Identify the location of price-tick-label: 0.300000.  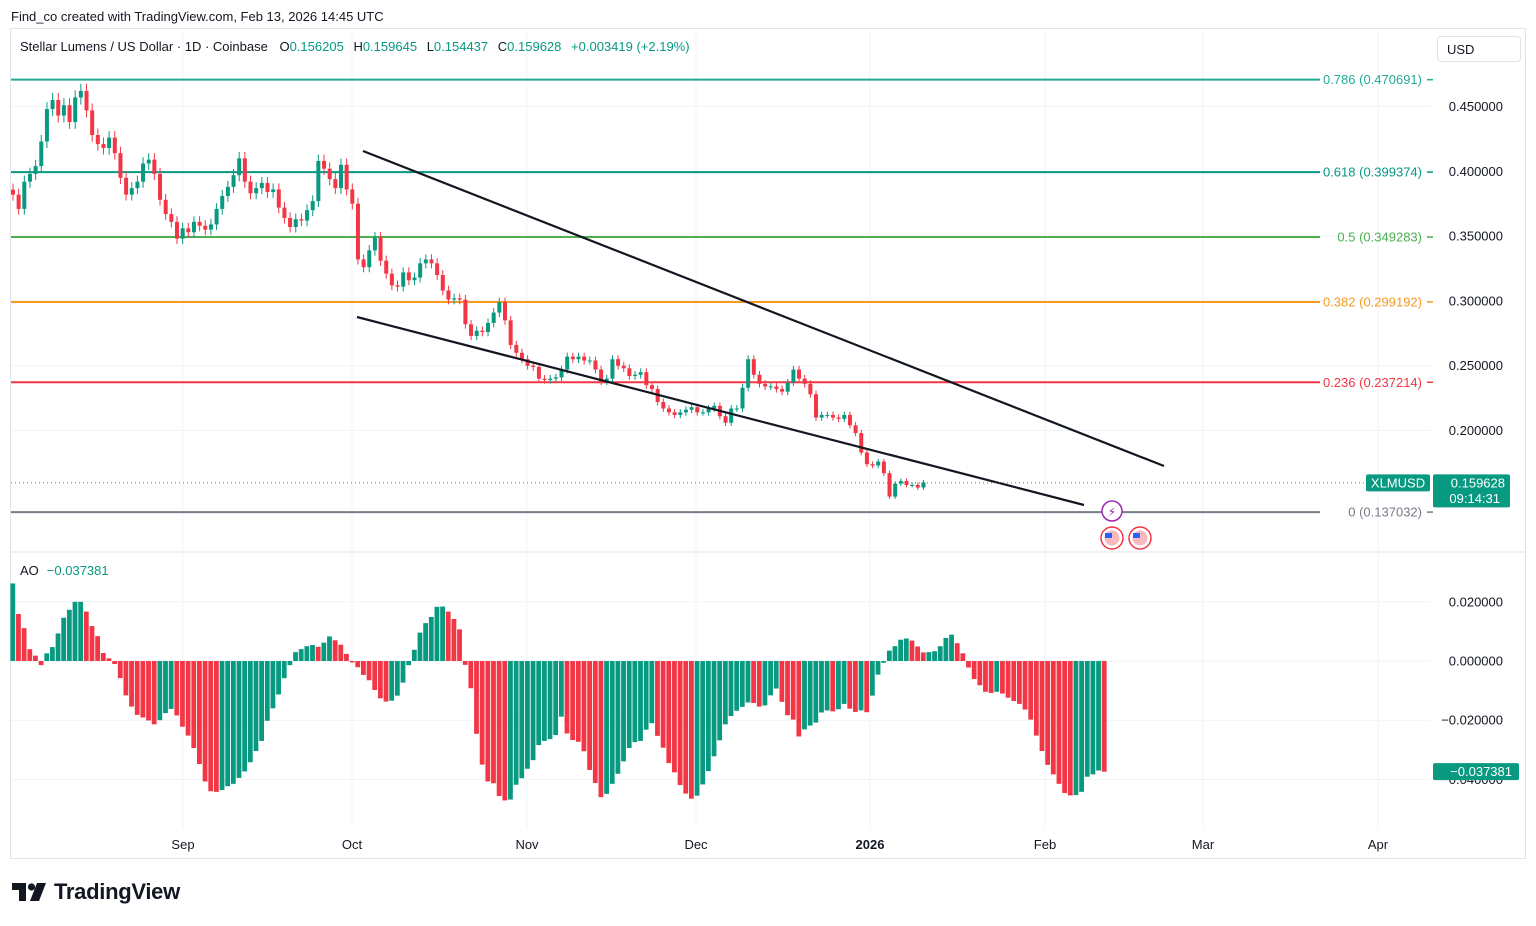
(1476, 300).